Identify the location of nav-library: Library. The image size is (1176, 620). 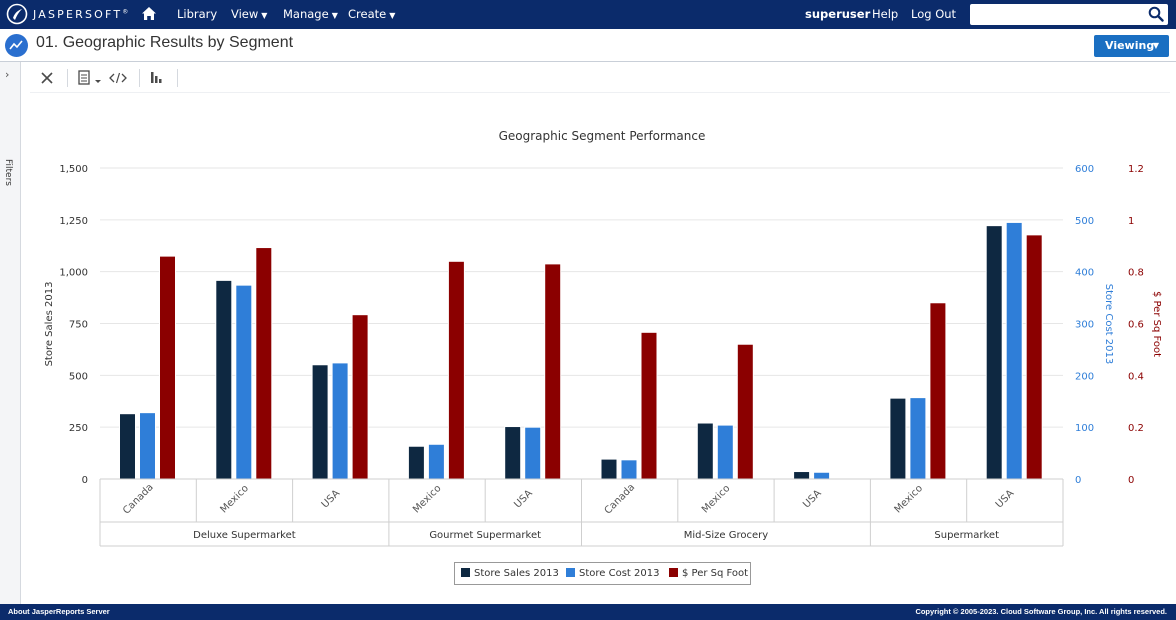
(197, 14).